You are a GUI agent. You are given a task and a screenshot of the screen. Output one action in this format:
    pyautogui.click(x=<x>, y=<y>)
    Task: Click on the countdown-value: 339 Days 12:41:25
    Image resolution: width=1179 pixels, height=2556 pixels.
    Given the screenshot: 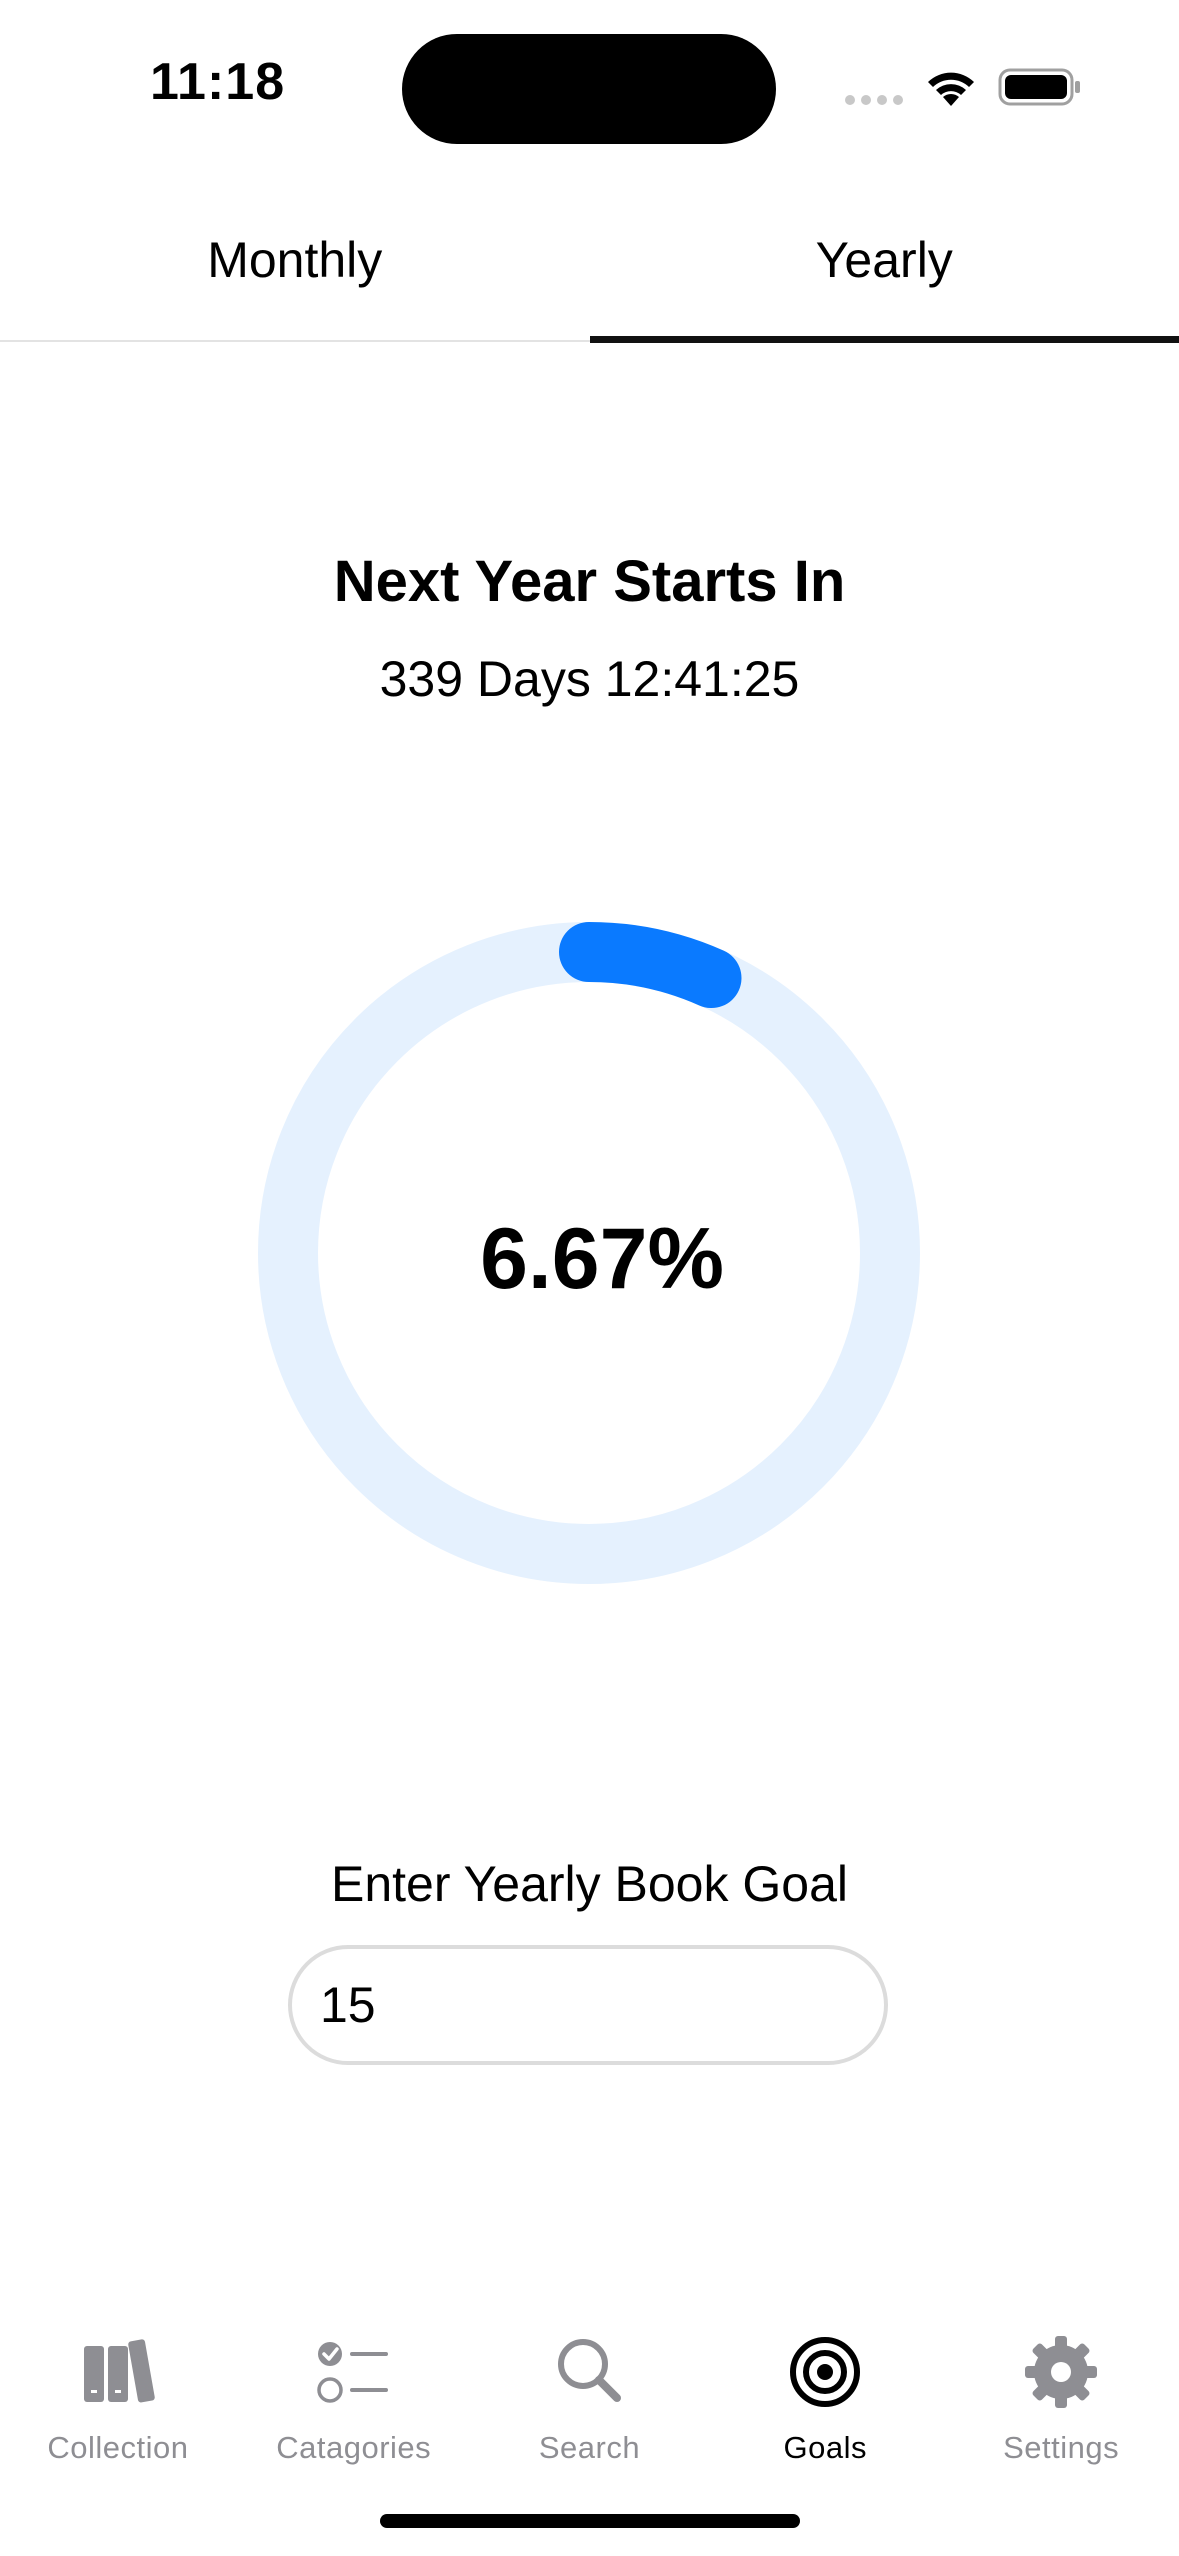 What is the action you would take?
    pyautogui.click(x=589, y=679)
    